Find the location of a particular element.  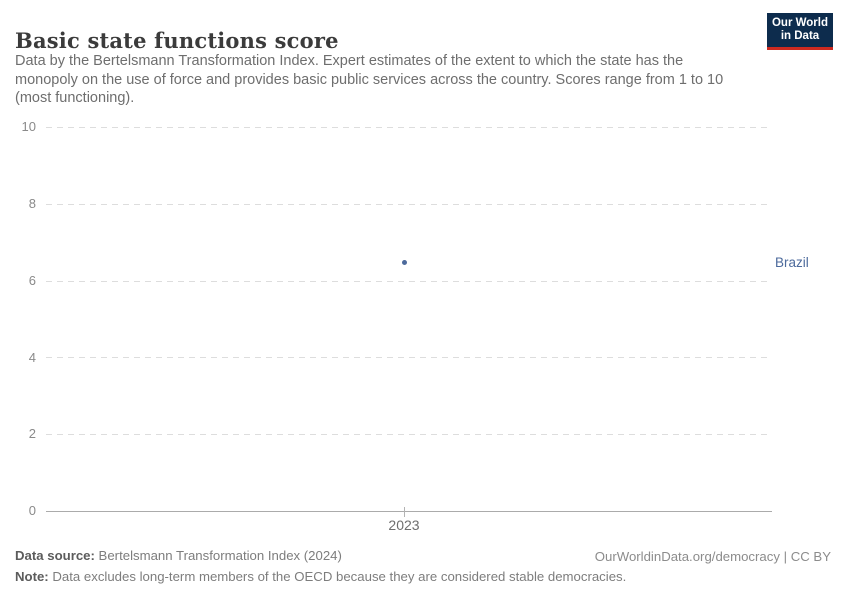

data-source-text: Bertelsmann Transformation Index (2024) is located at coordinates (218, 555).